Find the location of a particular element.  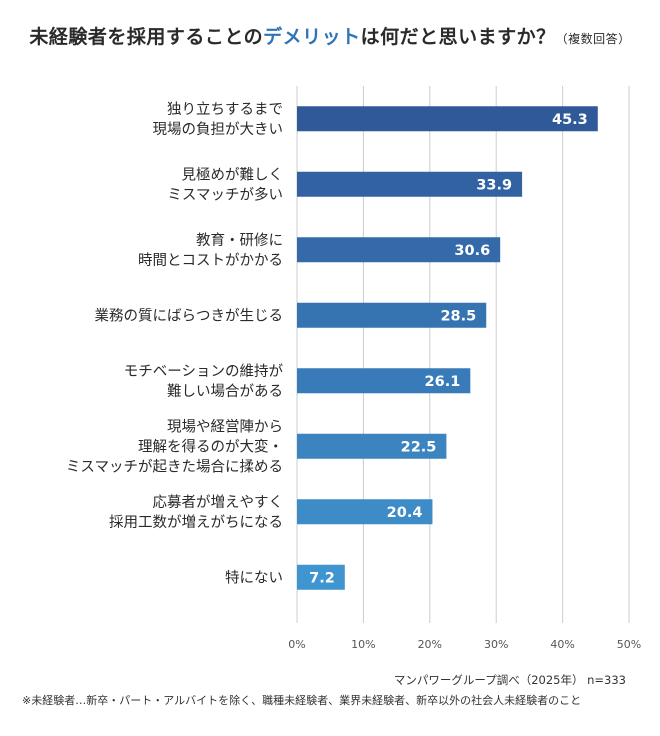

x-tick-label: 0% is located at coordinates (296, 644).